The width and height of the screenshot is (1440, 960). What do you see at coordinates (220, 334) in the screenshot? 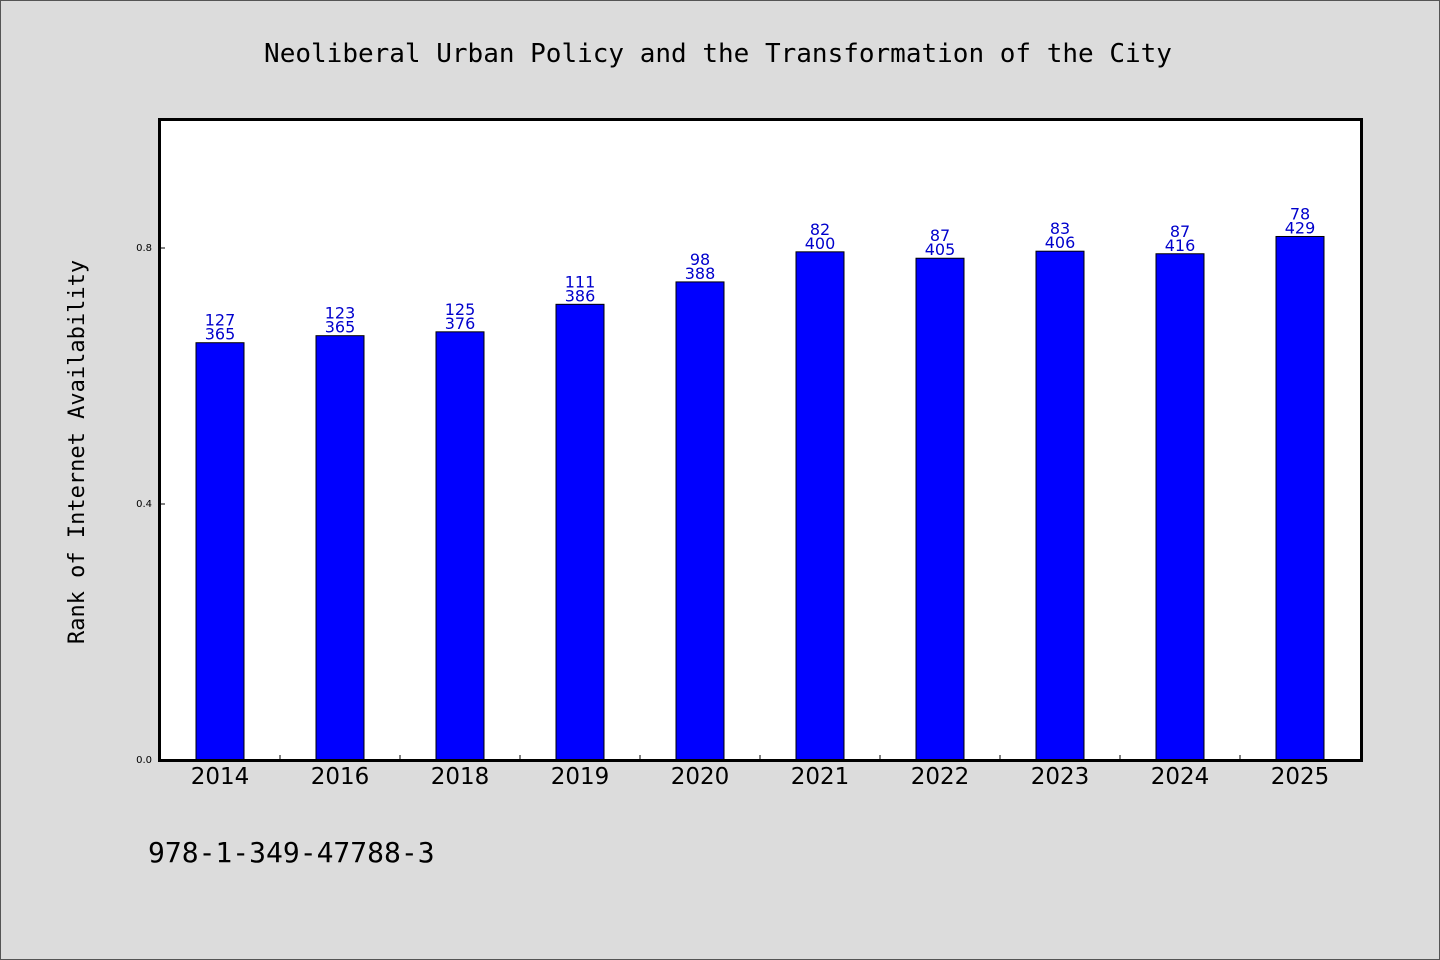
I see `data-label-bottom-2014: 365` at bounding box center [220, 334].